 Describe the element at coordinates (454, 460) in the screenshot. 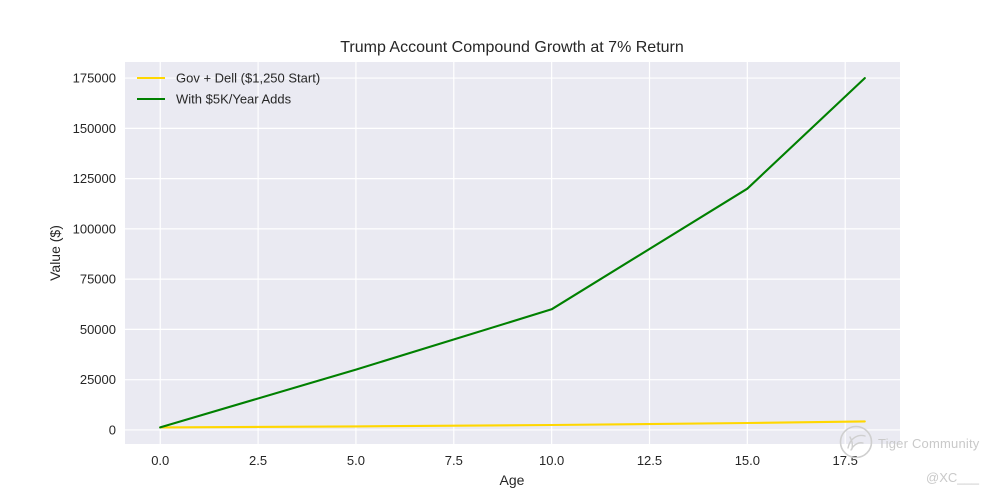

I see `x-tick-label: 7.5` at that location.